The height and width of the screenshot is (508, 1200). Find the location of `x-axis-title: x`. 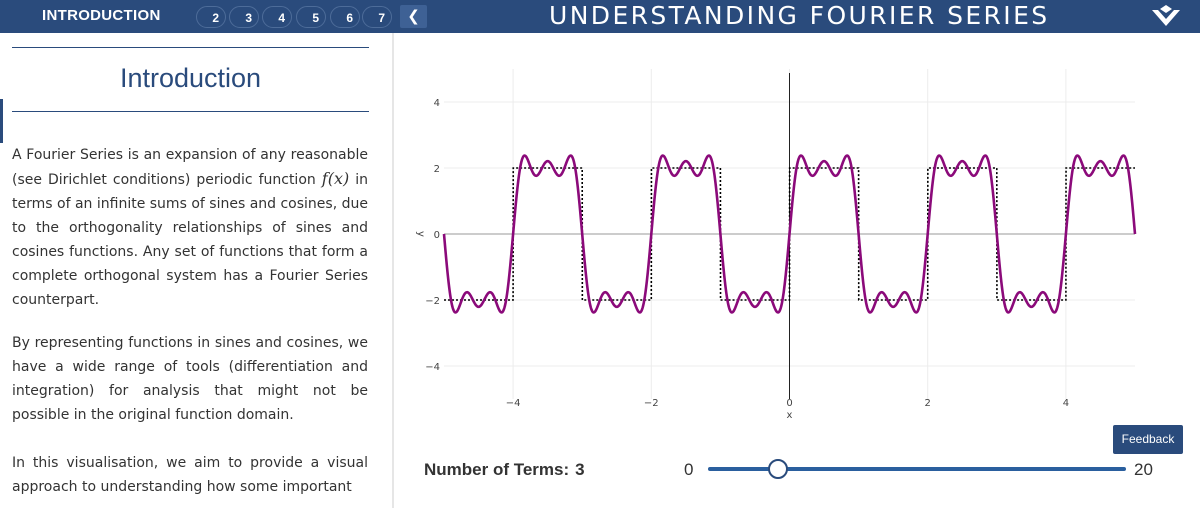

x-axis-title: x is located at coordinates (790, 415).